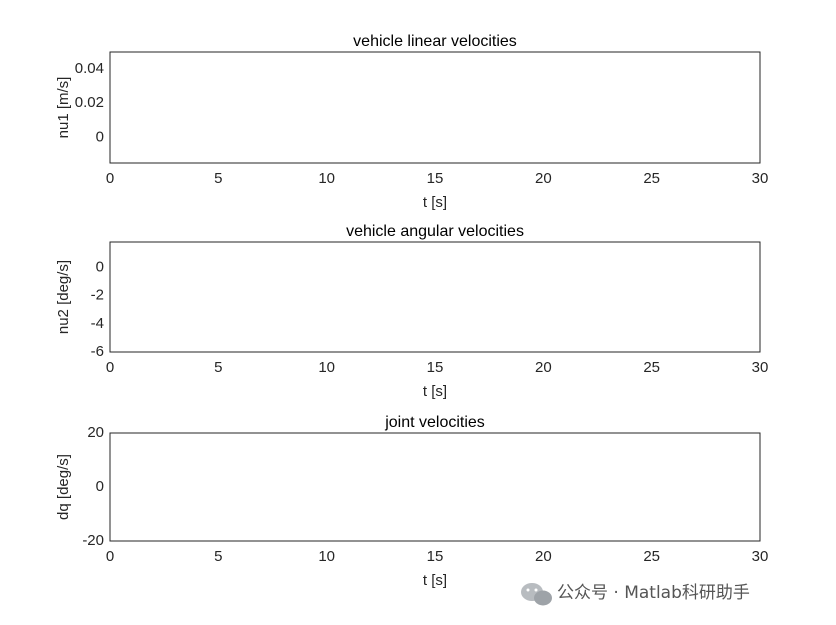 The image size is (836, 625). I want to click on y-tick-label: 0.04, so click(89, 68).